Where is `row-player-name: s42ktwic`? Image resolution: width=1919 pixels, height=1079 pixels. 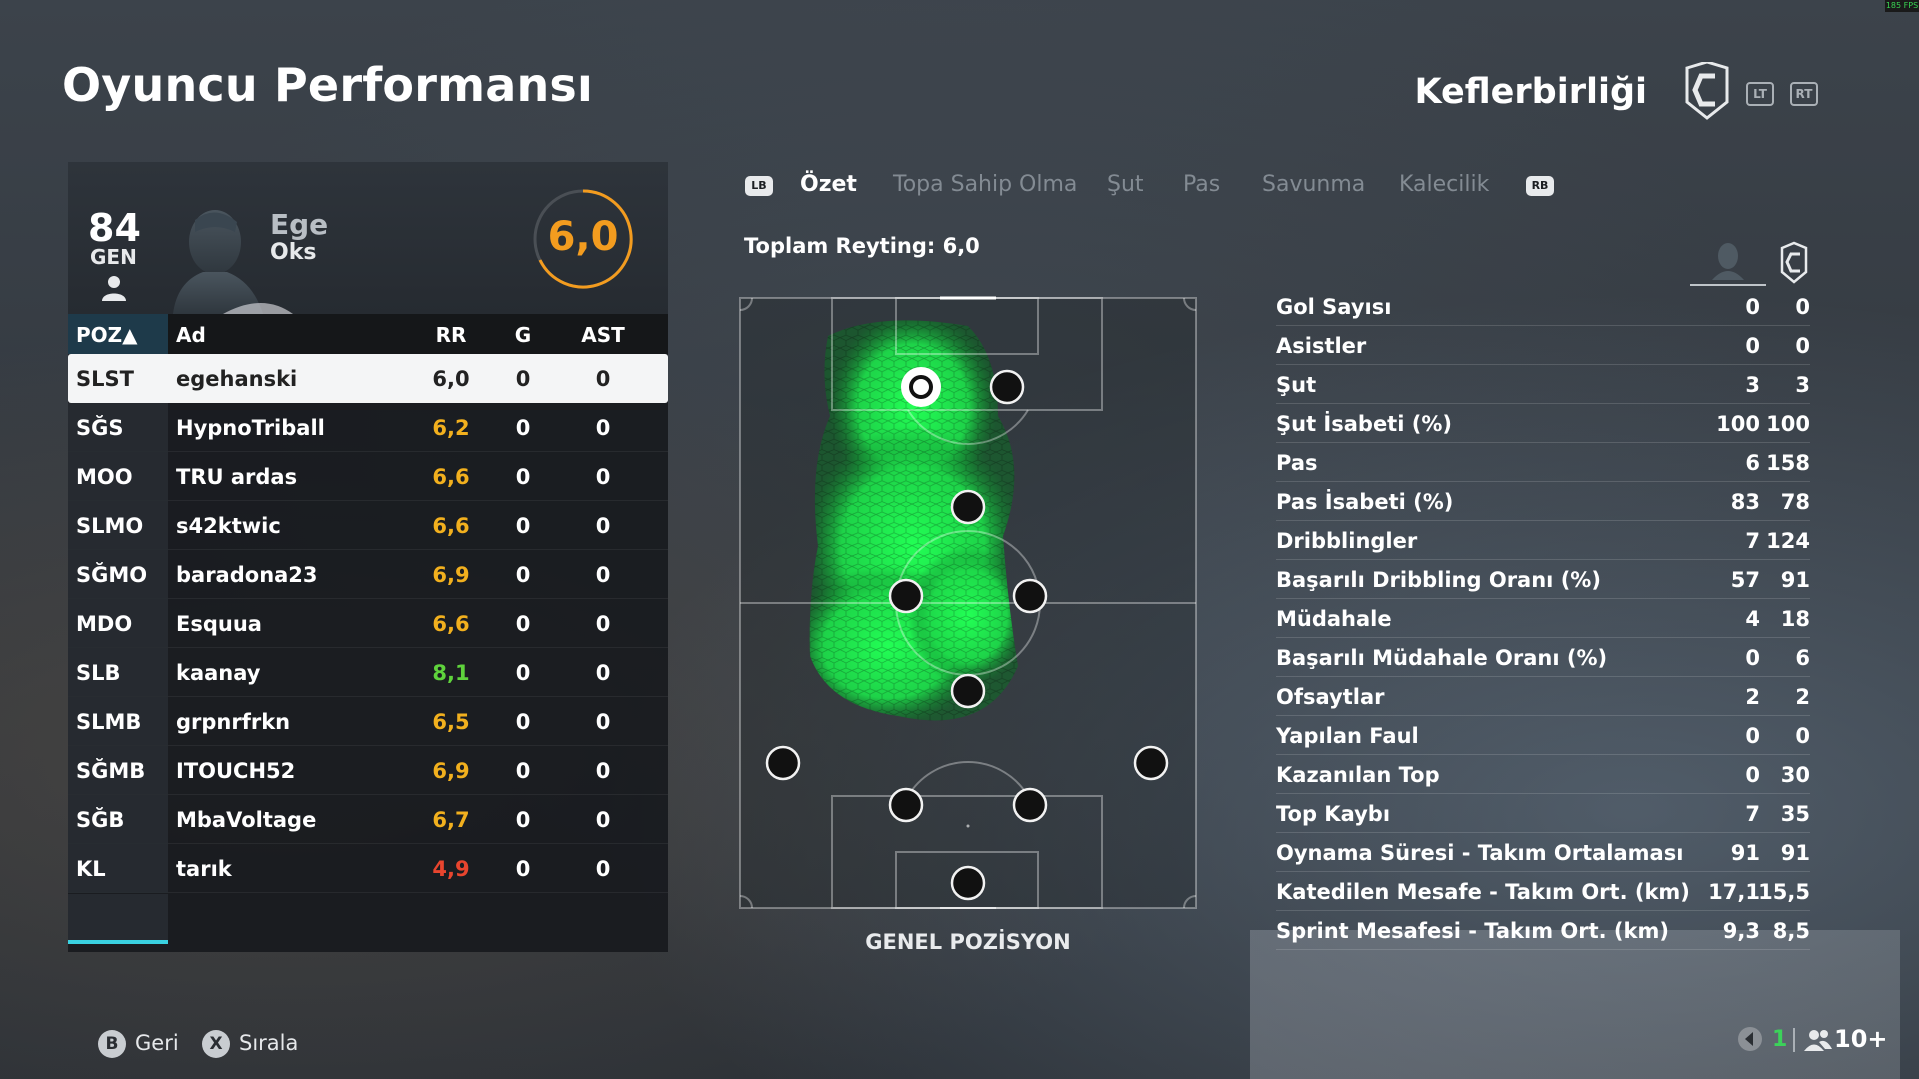
row-player-name: s42ktwic is located at coordinates (228, 526).